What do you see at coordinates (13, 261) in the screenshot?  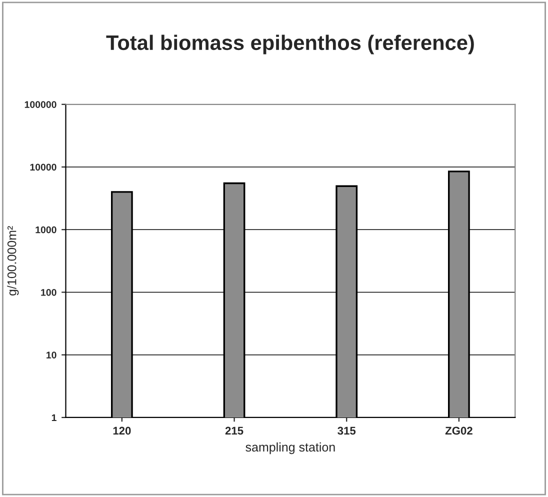 I see `y-axis-title: g/100.000m²` at bounding box center [13, 261].